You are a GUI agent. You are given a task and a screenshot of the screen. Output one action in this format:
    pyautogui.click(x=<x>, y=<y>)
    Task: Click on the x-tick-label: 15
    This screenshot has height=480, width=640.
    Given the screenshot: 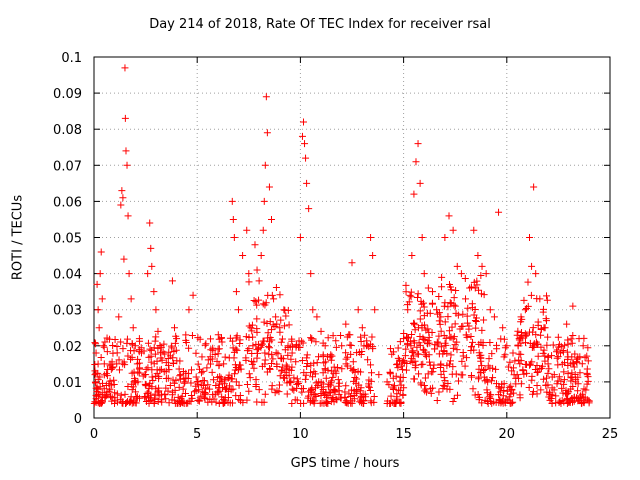 What is the action you would take?
    pyautogui.click(x=403, y=434)
    